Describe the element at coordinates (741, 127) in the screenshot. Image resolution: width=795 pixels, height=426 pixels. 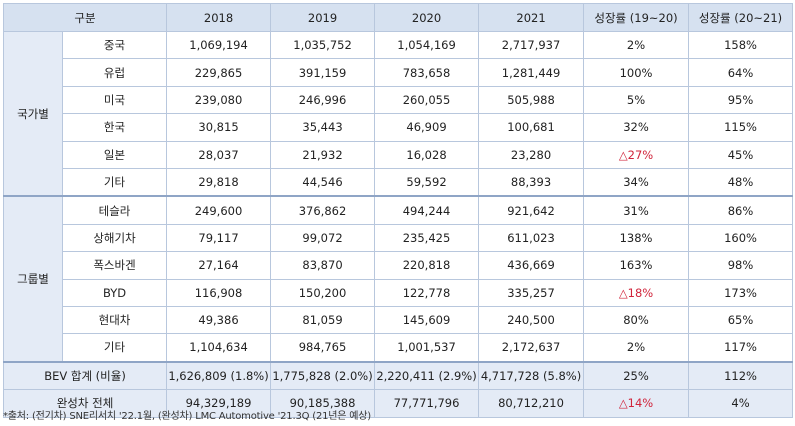
I see `growth-20-21-cell: 115%` at that location.